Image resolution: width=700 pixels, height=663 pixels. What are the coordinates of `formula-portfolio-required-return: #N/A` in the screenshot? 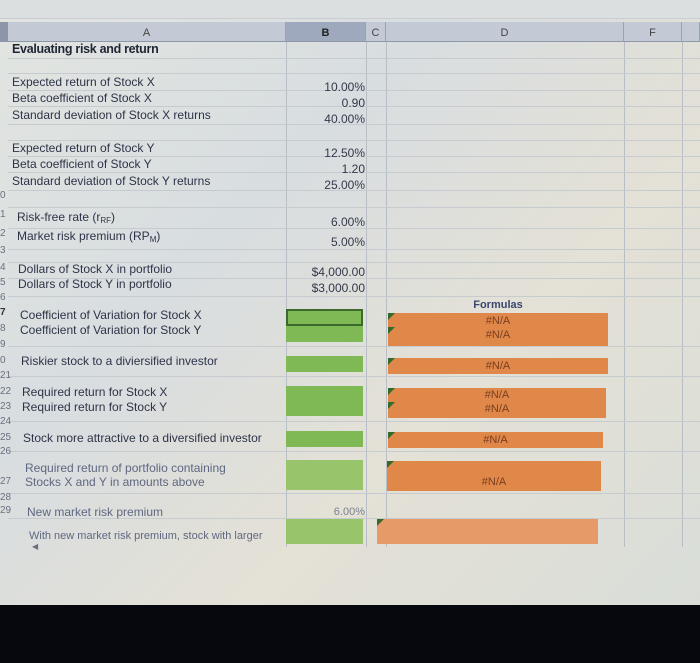 It's located at (494, 482).